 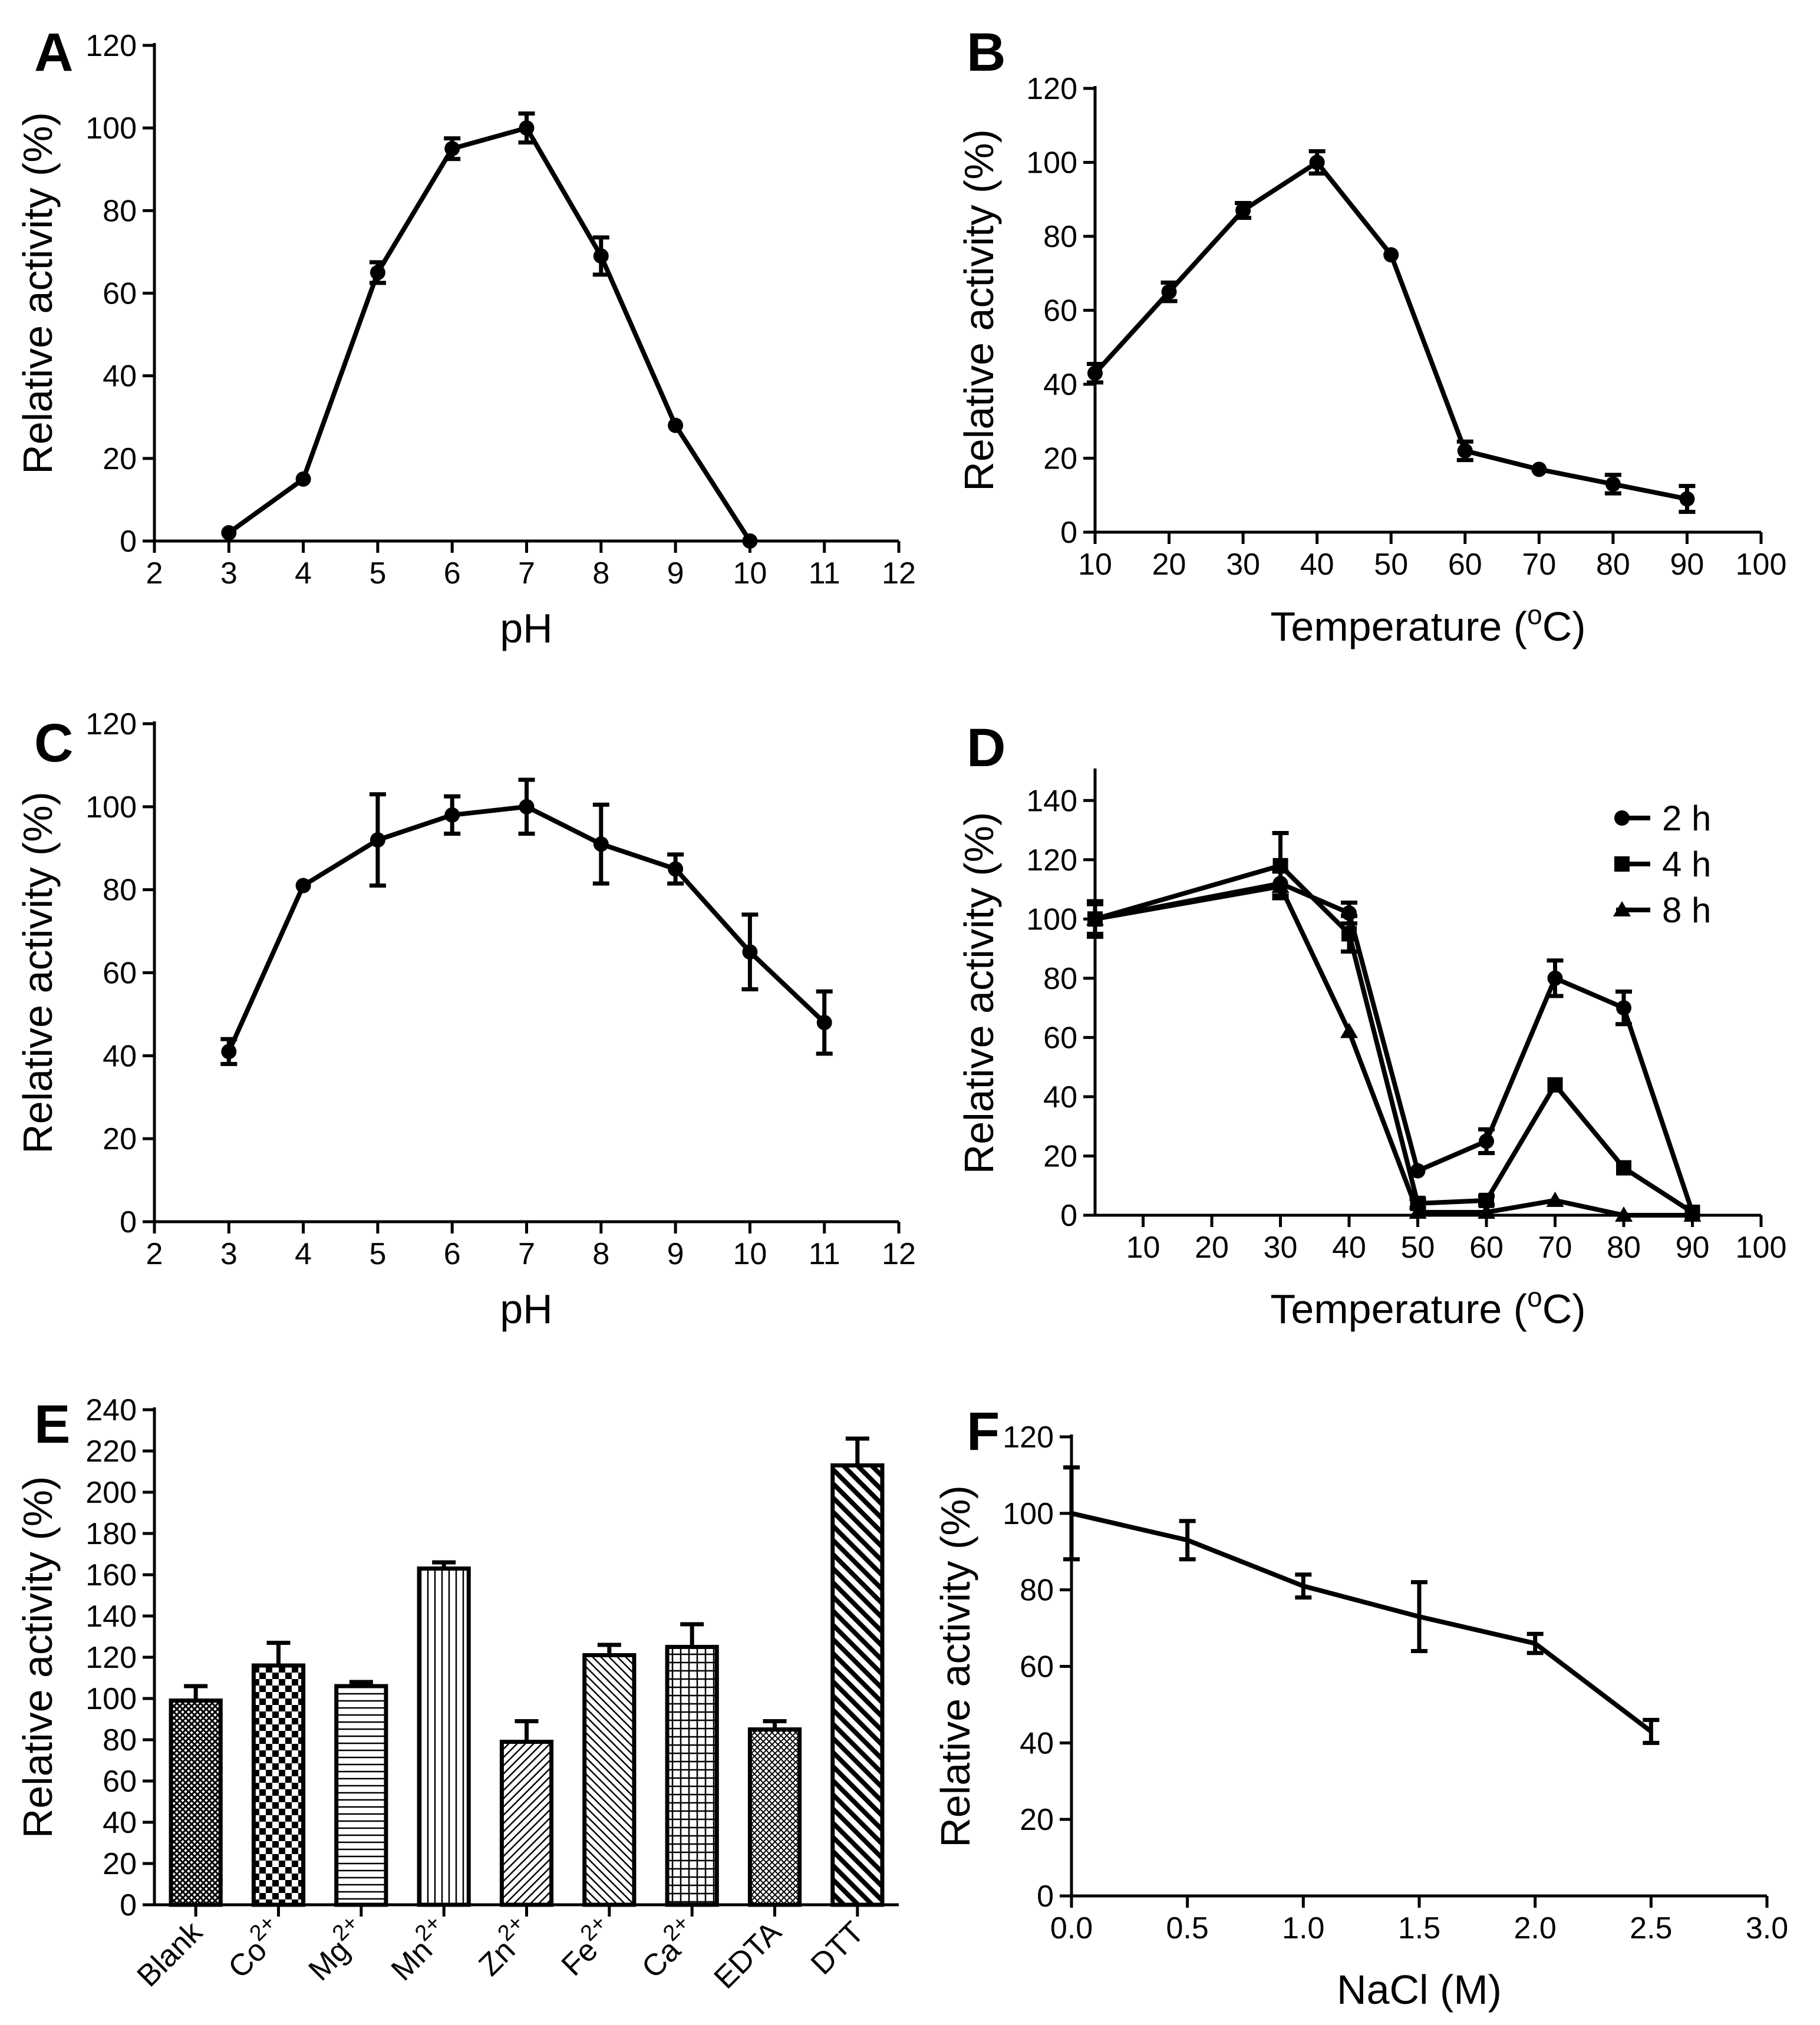 I want to click on axis-title-part: C), so click(x=1564, y=626).